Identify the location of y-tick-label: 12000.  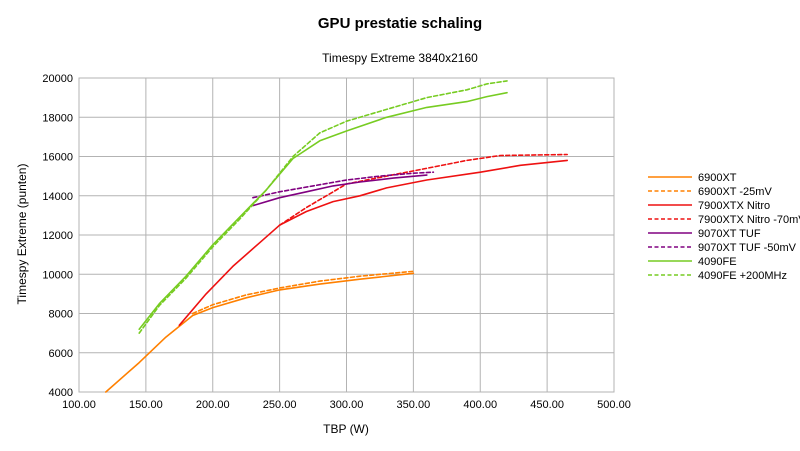
(57, 236).